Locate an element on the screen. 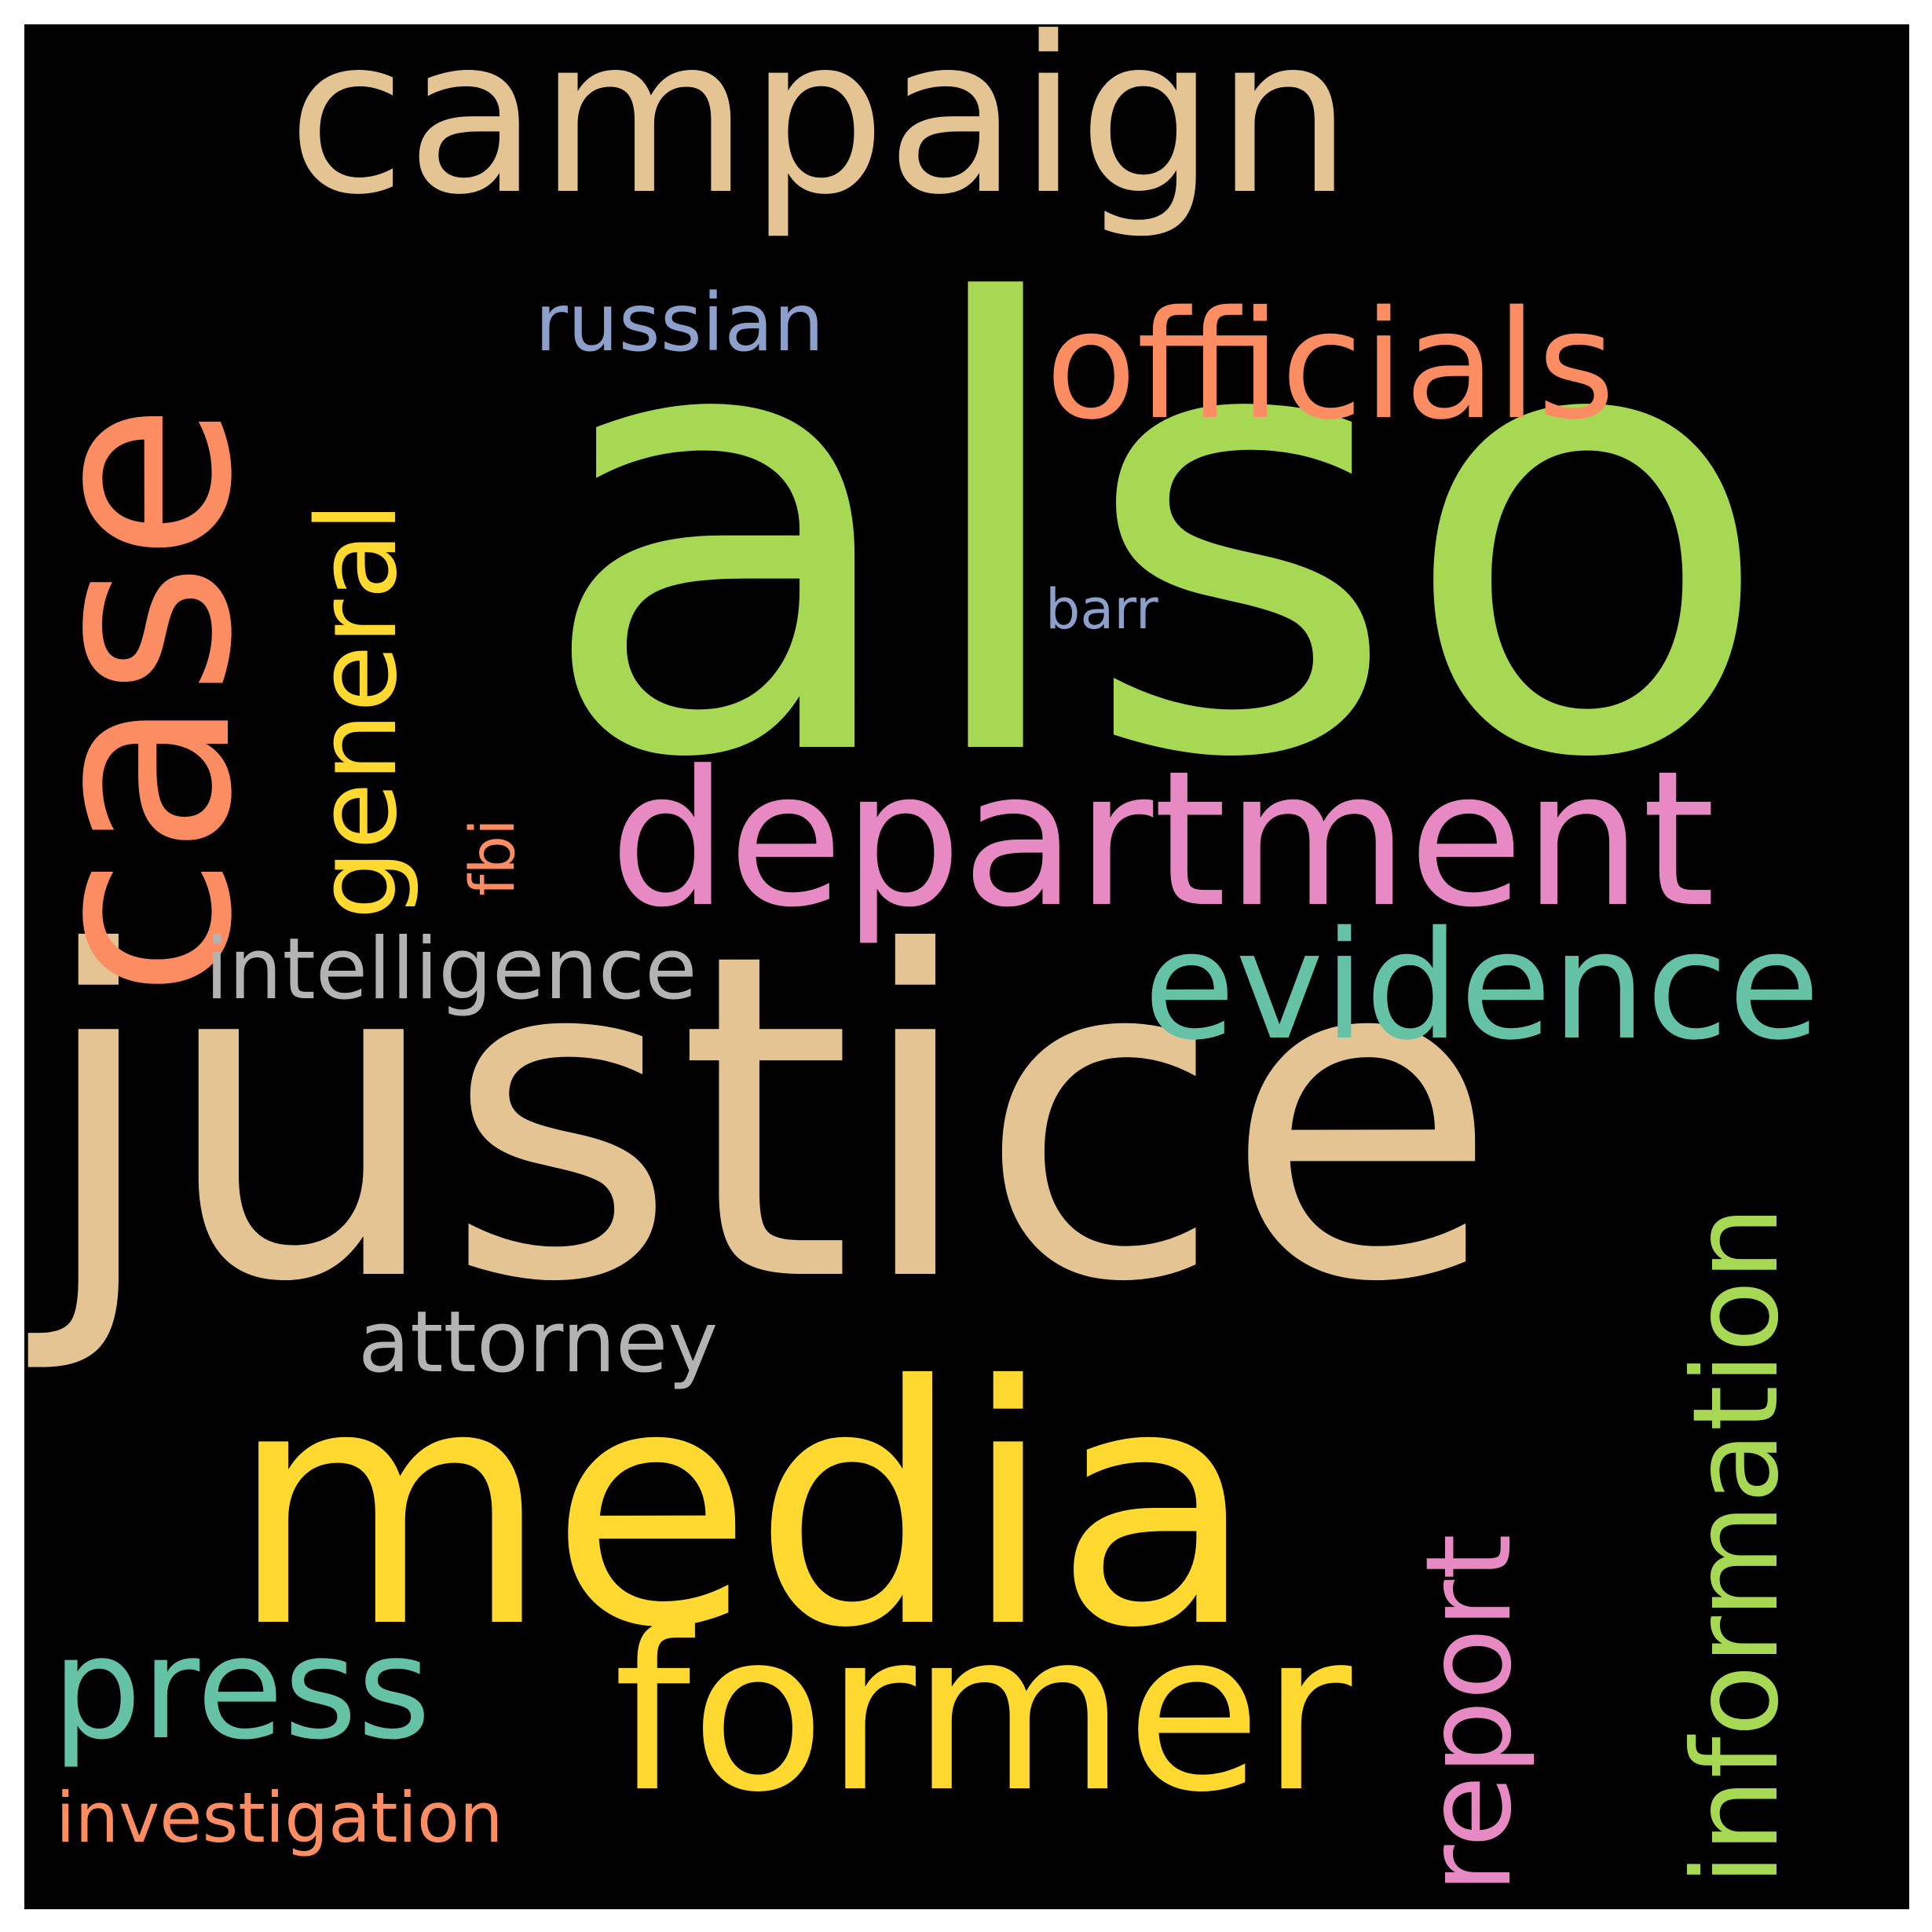  word-evidence: evidence is located at coordinates (1482, 986).